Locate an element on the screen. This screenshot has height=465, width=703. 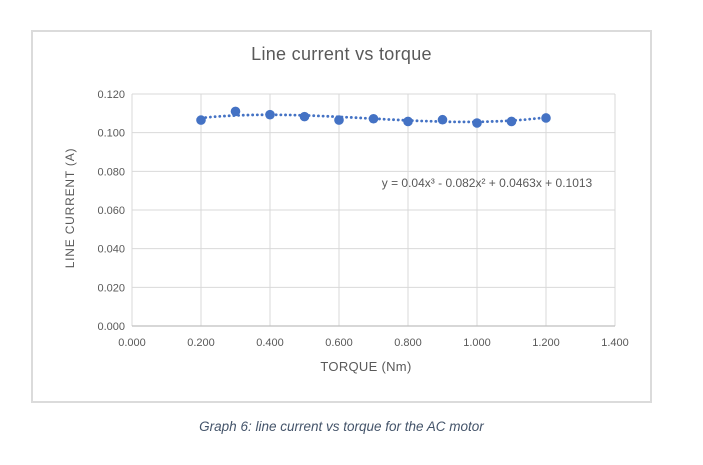
y-tick-label: 0.020 is located at coordinates (111, 288).